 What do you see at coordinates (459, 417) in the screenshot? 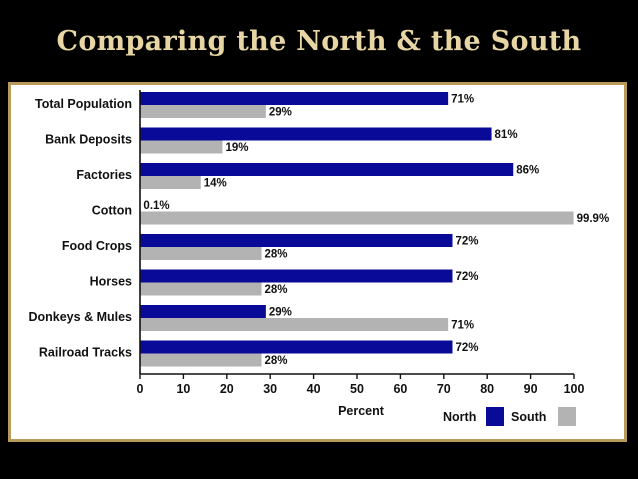
I see `legend-label-north: North` at bounding box center [459, 417].